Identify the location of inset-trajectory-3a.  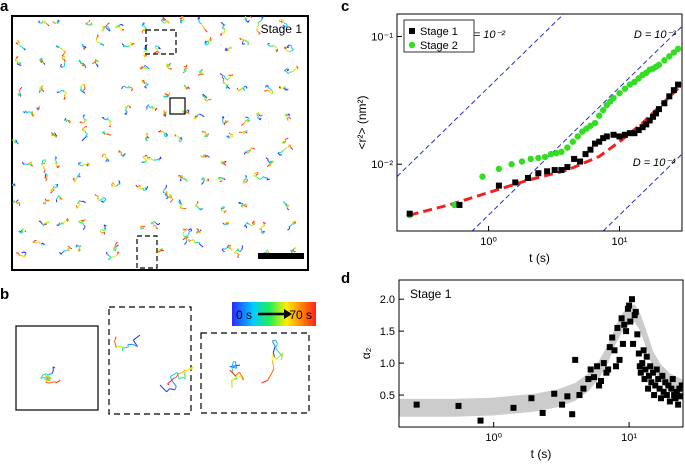
(237, 374).